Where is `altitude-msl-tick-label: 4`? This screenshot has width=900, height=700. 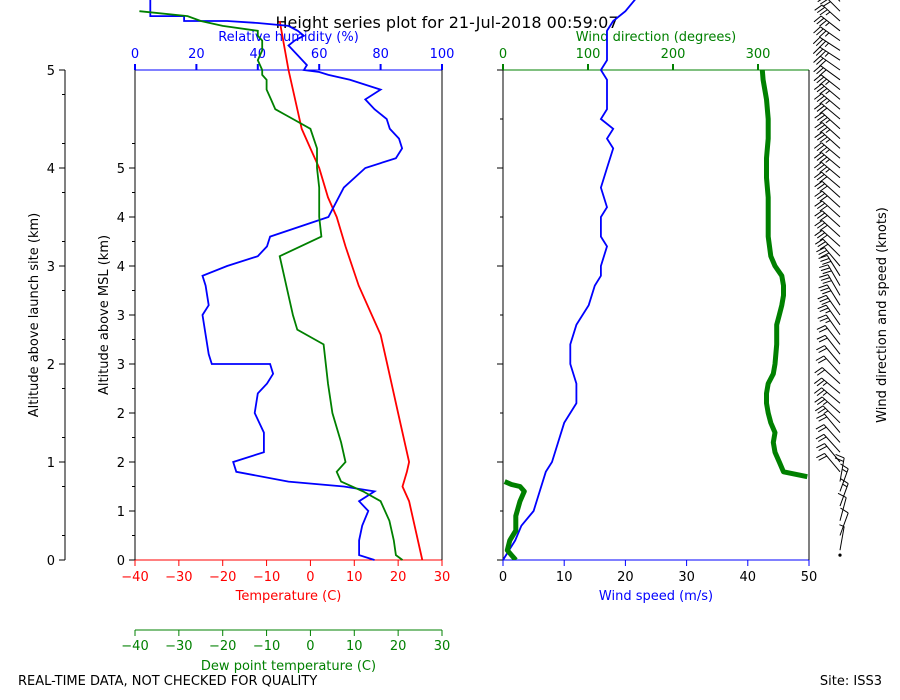
altitude-msl-tick-label: 4 is located at coordinates (121, 218).